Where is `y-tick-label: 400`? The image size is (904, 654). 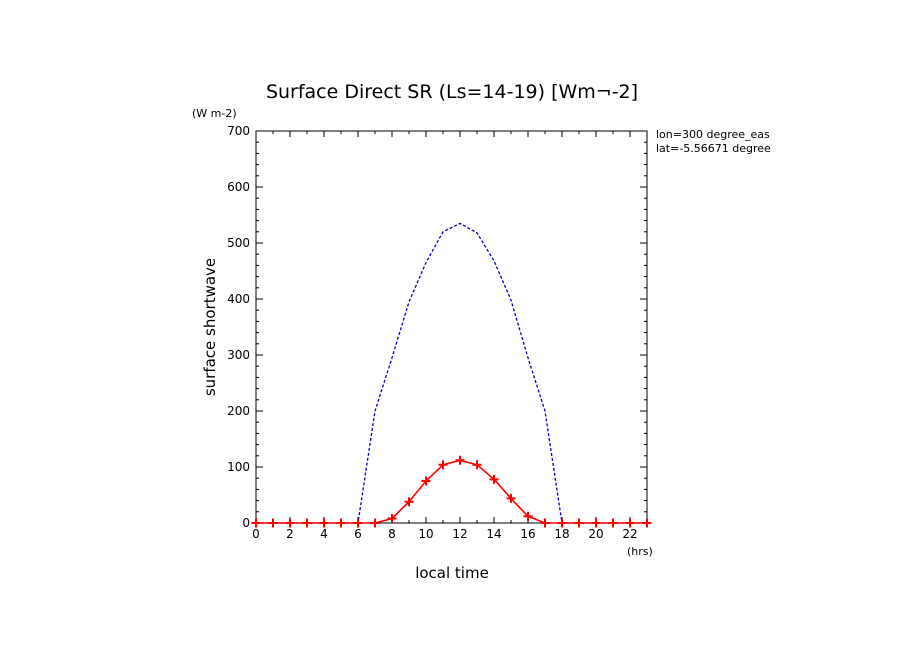 y-tick-label: 400 is located at coordinates (238, 299).